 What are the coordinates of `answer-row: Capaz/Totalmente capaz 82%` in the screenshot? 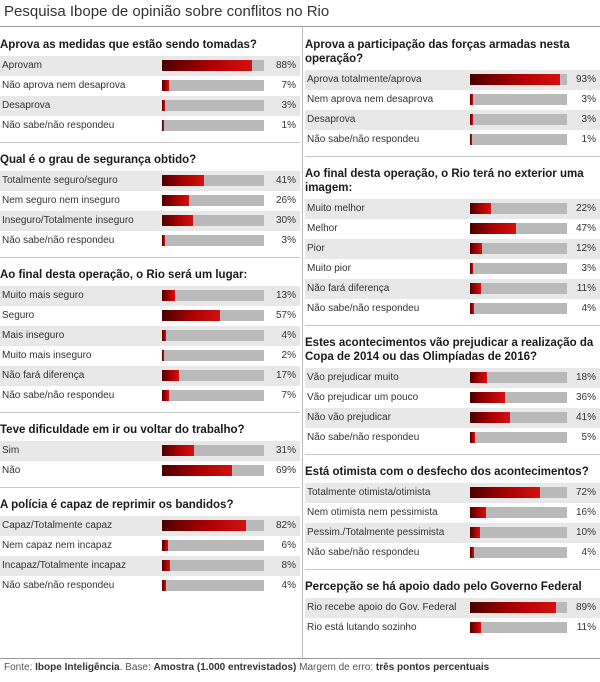 It's located at (150, 526).